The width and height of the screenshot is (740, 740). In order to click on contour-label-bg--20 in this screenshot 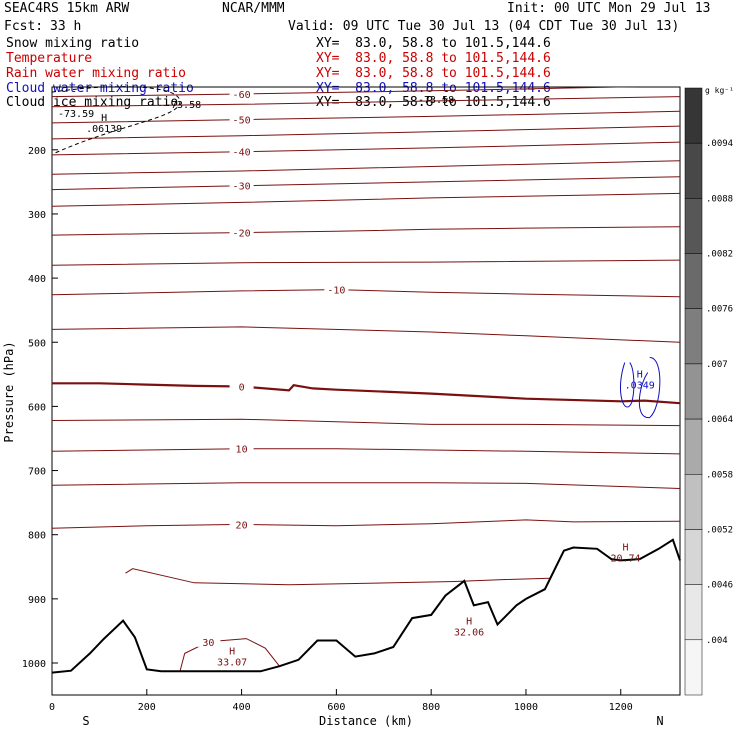, I will do `click(241, 232)`.